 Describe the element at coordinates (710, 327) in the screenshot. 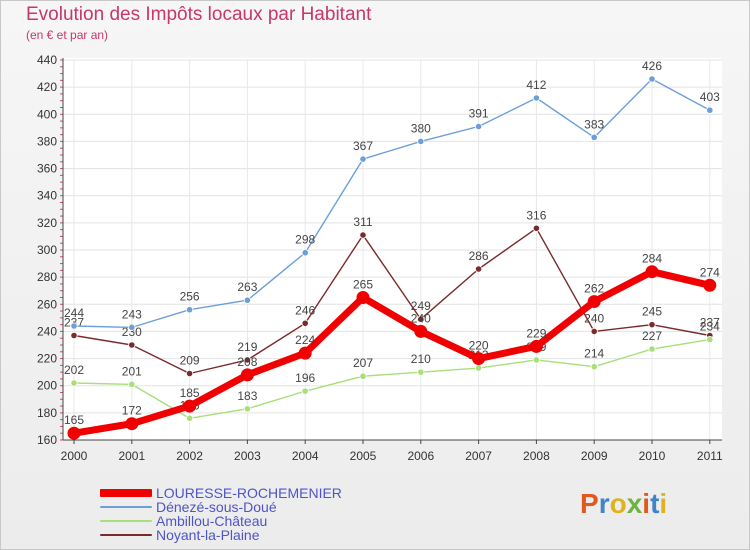

I see `data-label: 234` at that location.